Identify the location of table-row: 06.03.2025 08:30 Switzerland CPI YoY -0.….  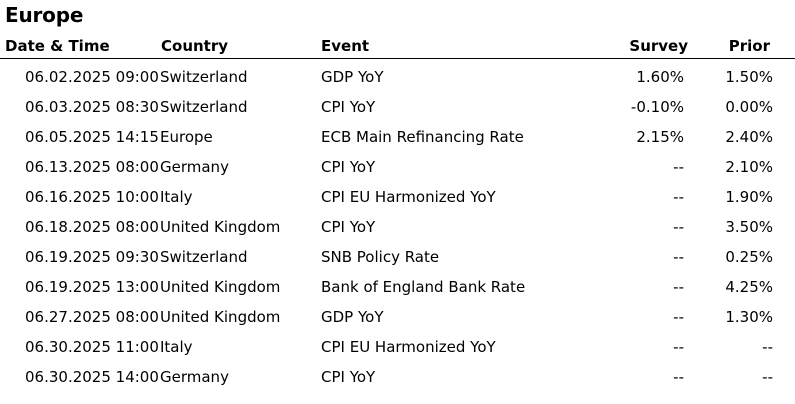
(397, 105).